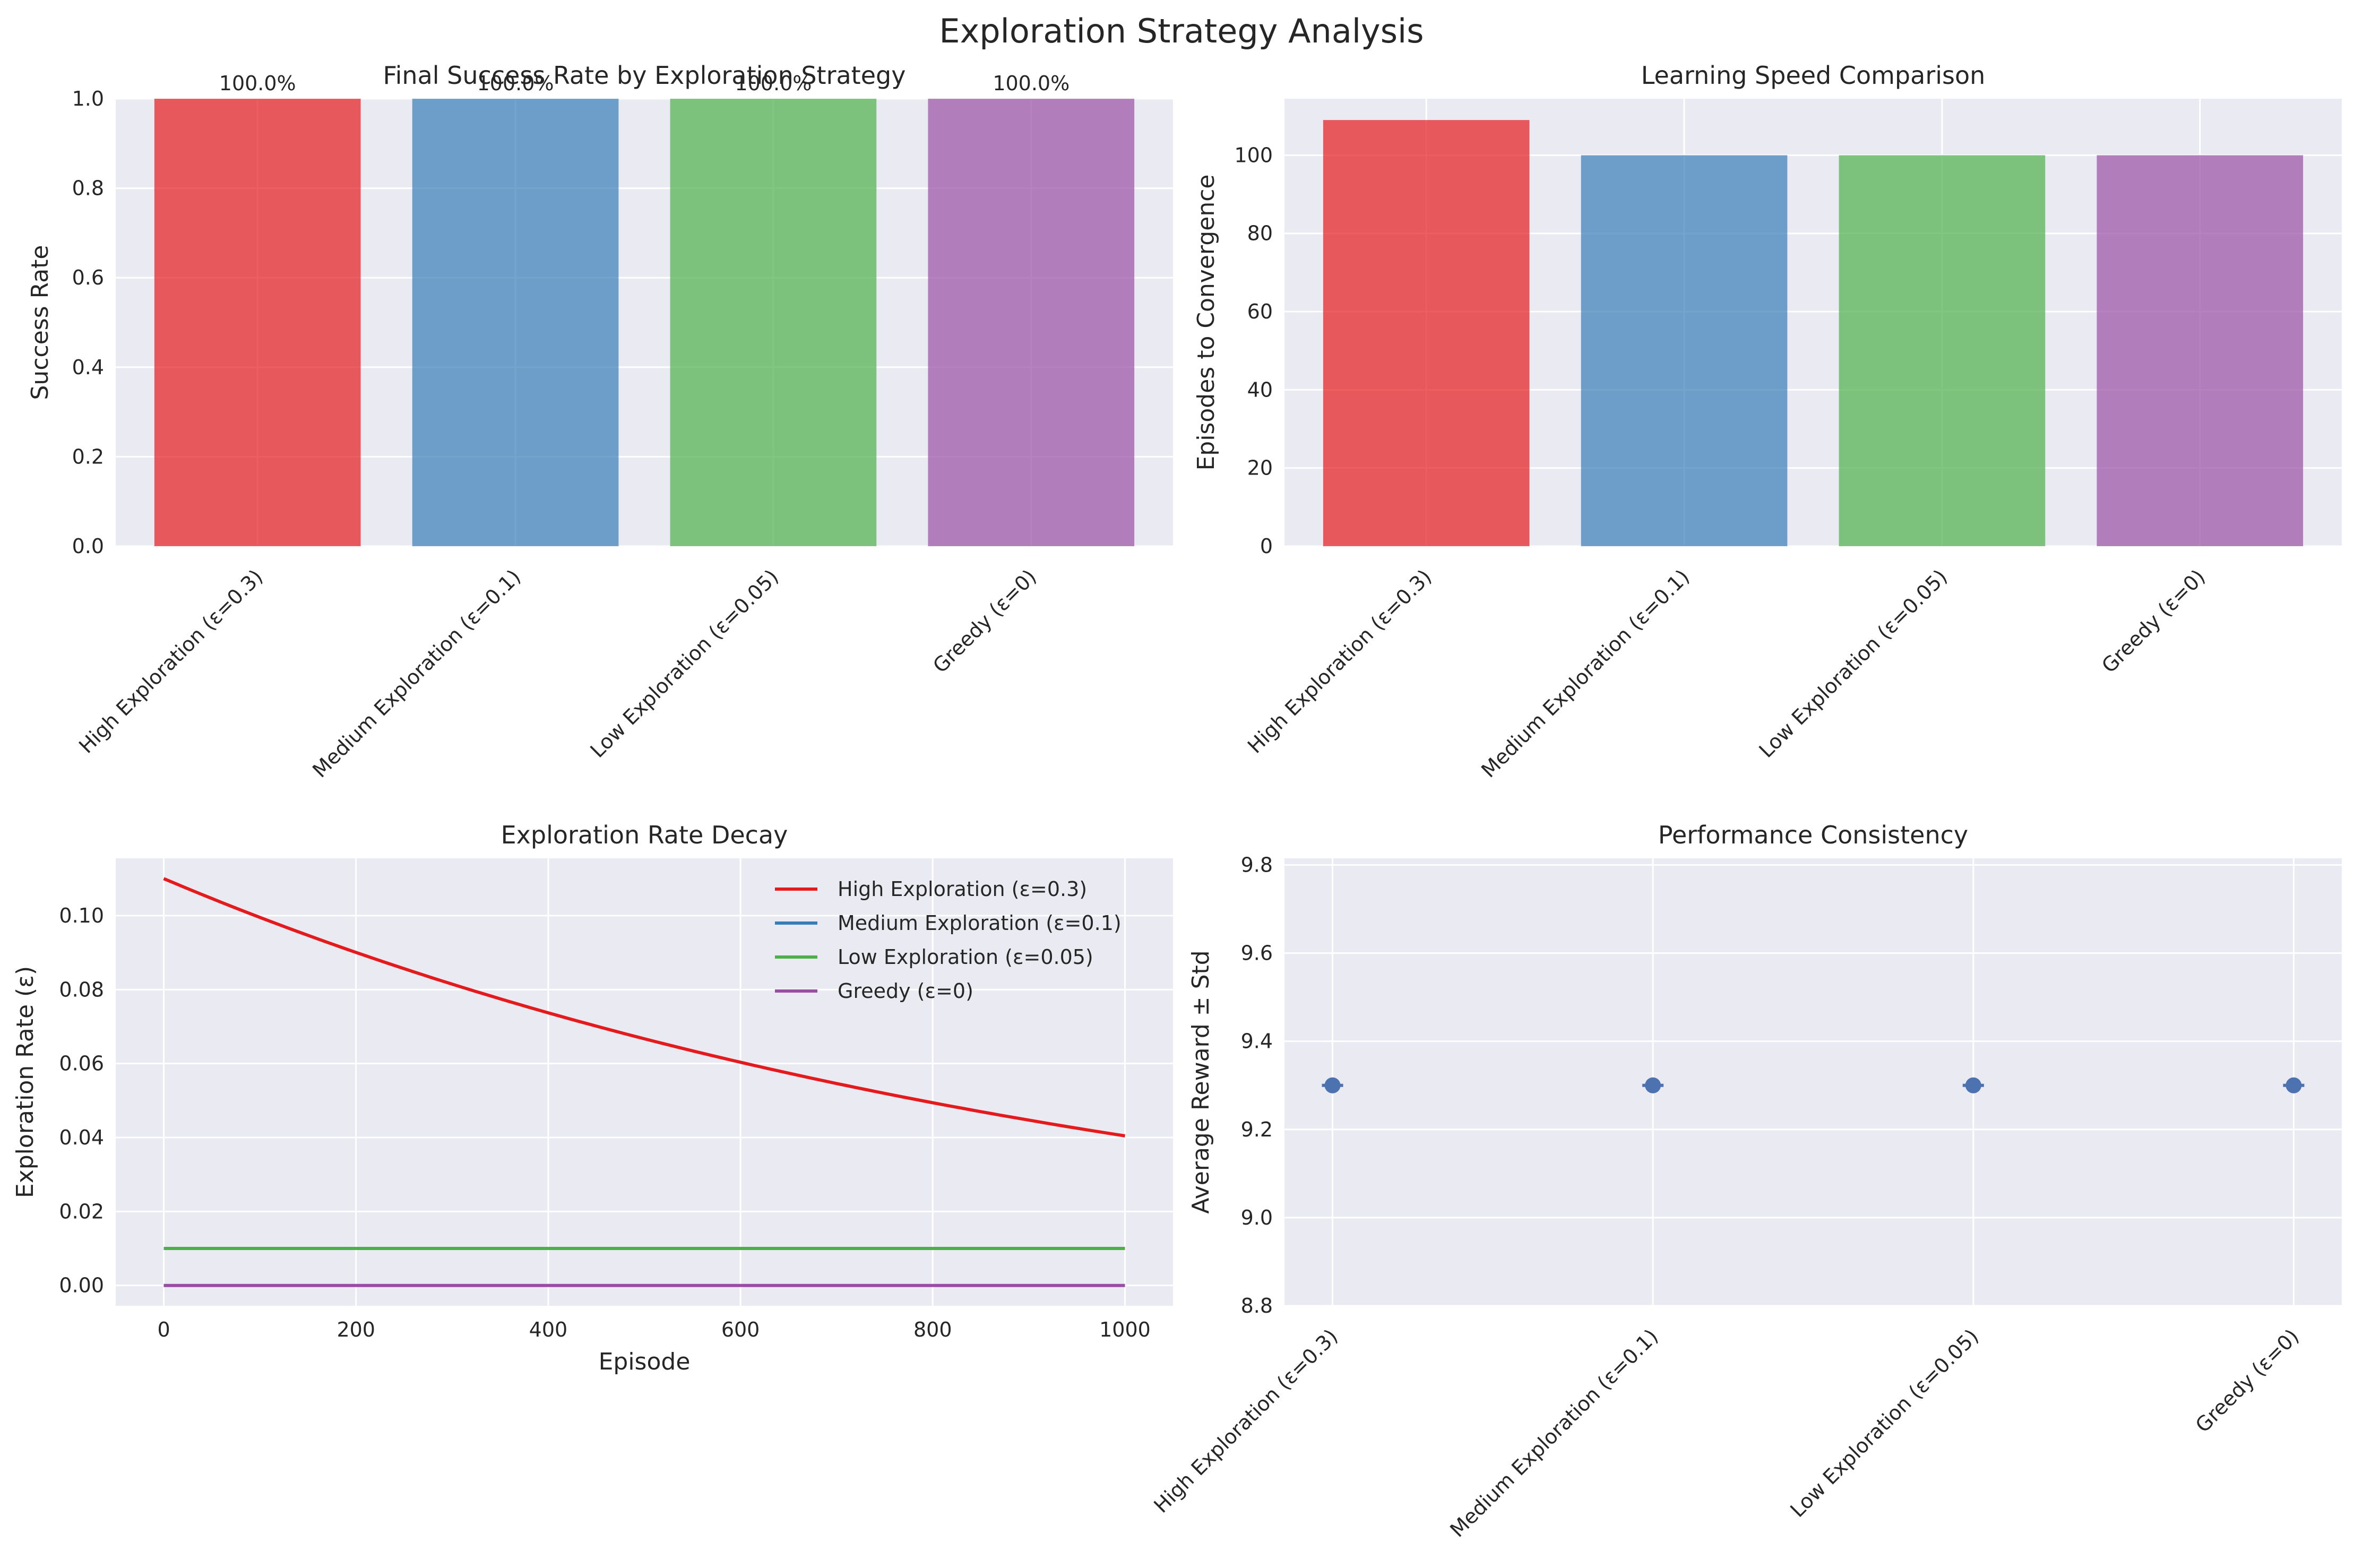 This screenshot has height=1568, width=2363. What do you see at coordinates (1260, 389) in the screenshot?
I see `y-tick-label: 40` at bounding box center [1260, 389].